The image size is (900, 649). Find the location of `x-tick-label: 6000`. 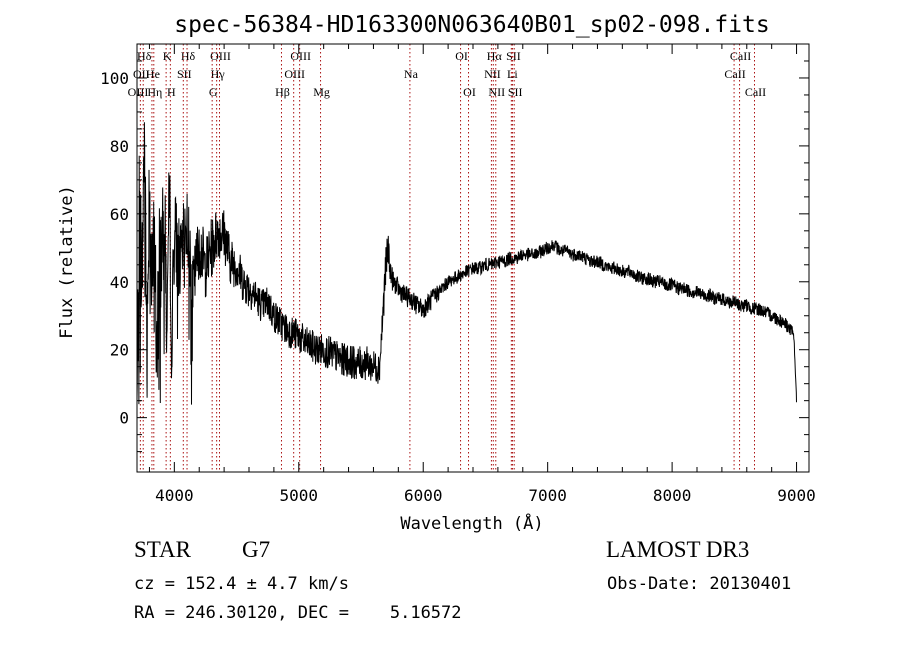

x-tick-label: 6000 is located at coordinates (423, 495).